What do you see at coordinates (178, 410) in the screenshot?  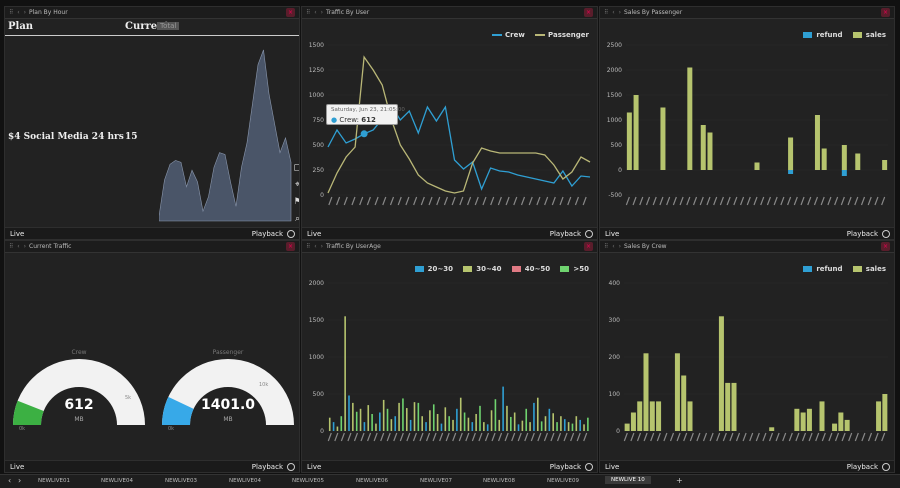 I see `gauge-fill` at bounding box center [178, 410].